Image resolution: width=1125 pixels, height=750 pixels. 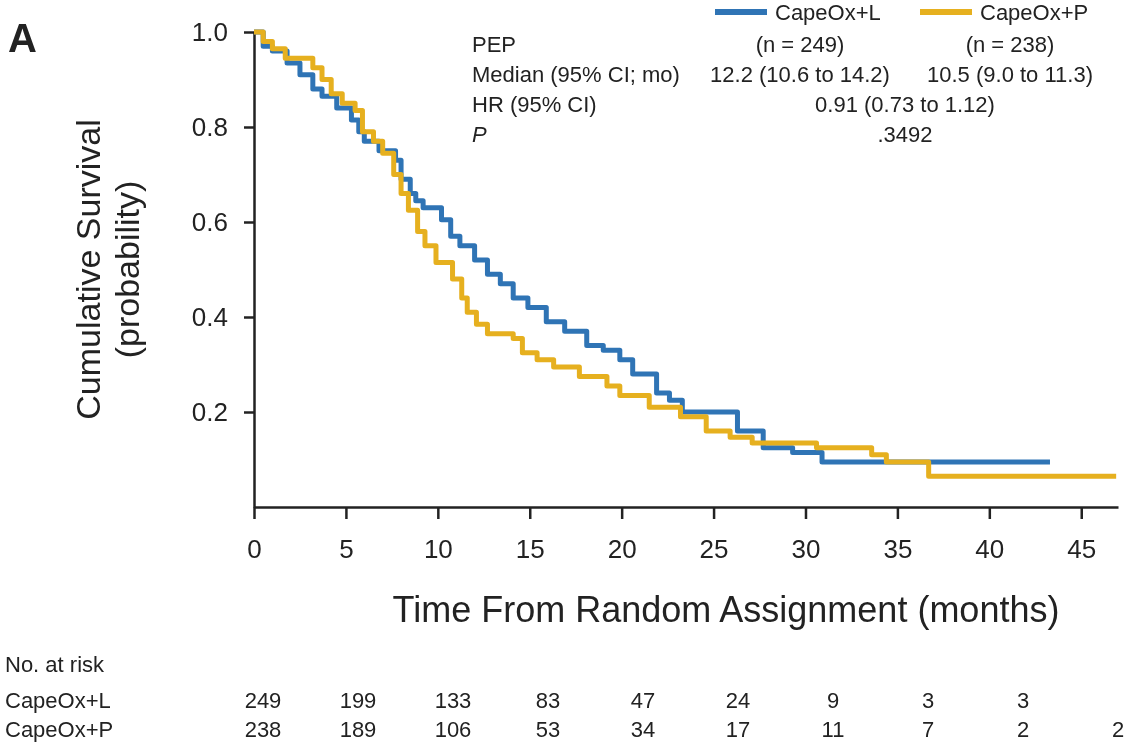 What do you see at coordinates (209, 411) in the screenshot?
I see `y-tick-label: 0.2` at bounding box center [209, 411].